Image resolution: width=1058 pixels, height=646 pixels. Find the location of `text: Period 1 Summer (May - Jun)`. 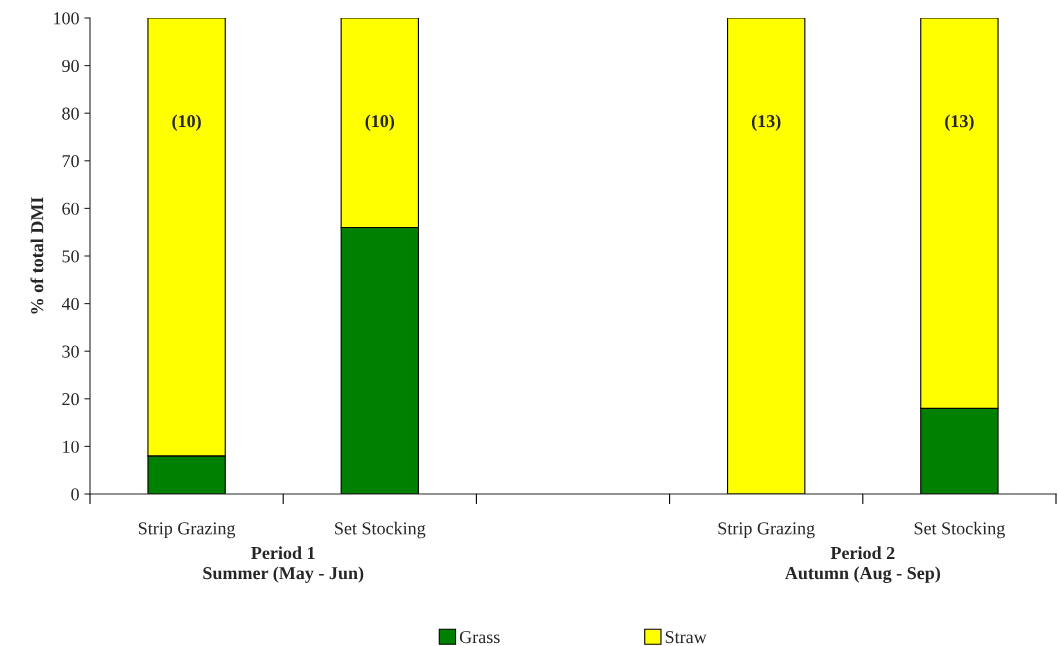

text: Period 1 Summer (May - Jun) is located at coordinates (283, 564).